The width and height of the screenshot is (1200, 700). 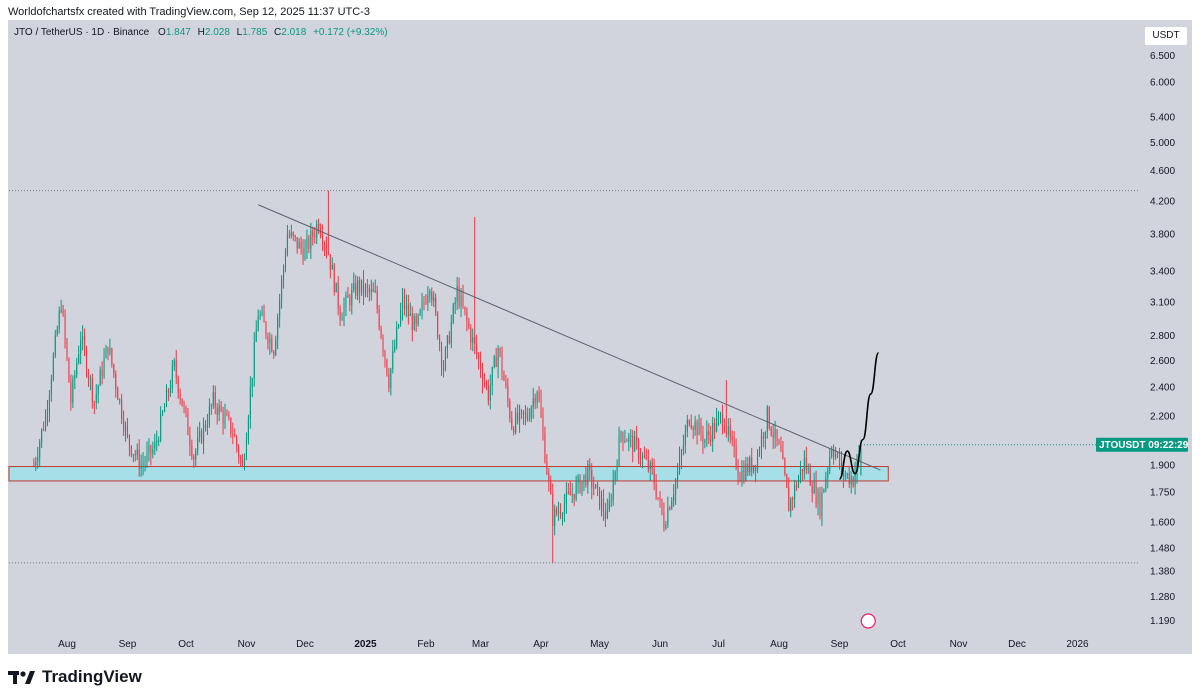 What do you see at coordinates (1166, 36) in the screenshot?
I see `currency-badge: USDT` at bounding box center [1166, 36].